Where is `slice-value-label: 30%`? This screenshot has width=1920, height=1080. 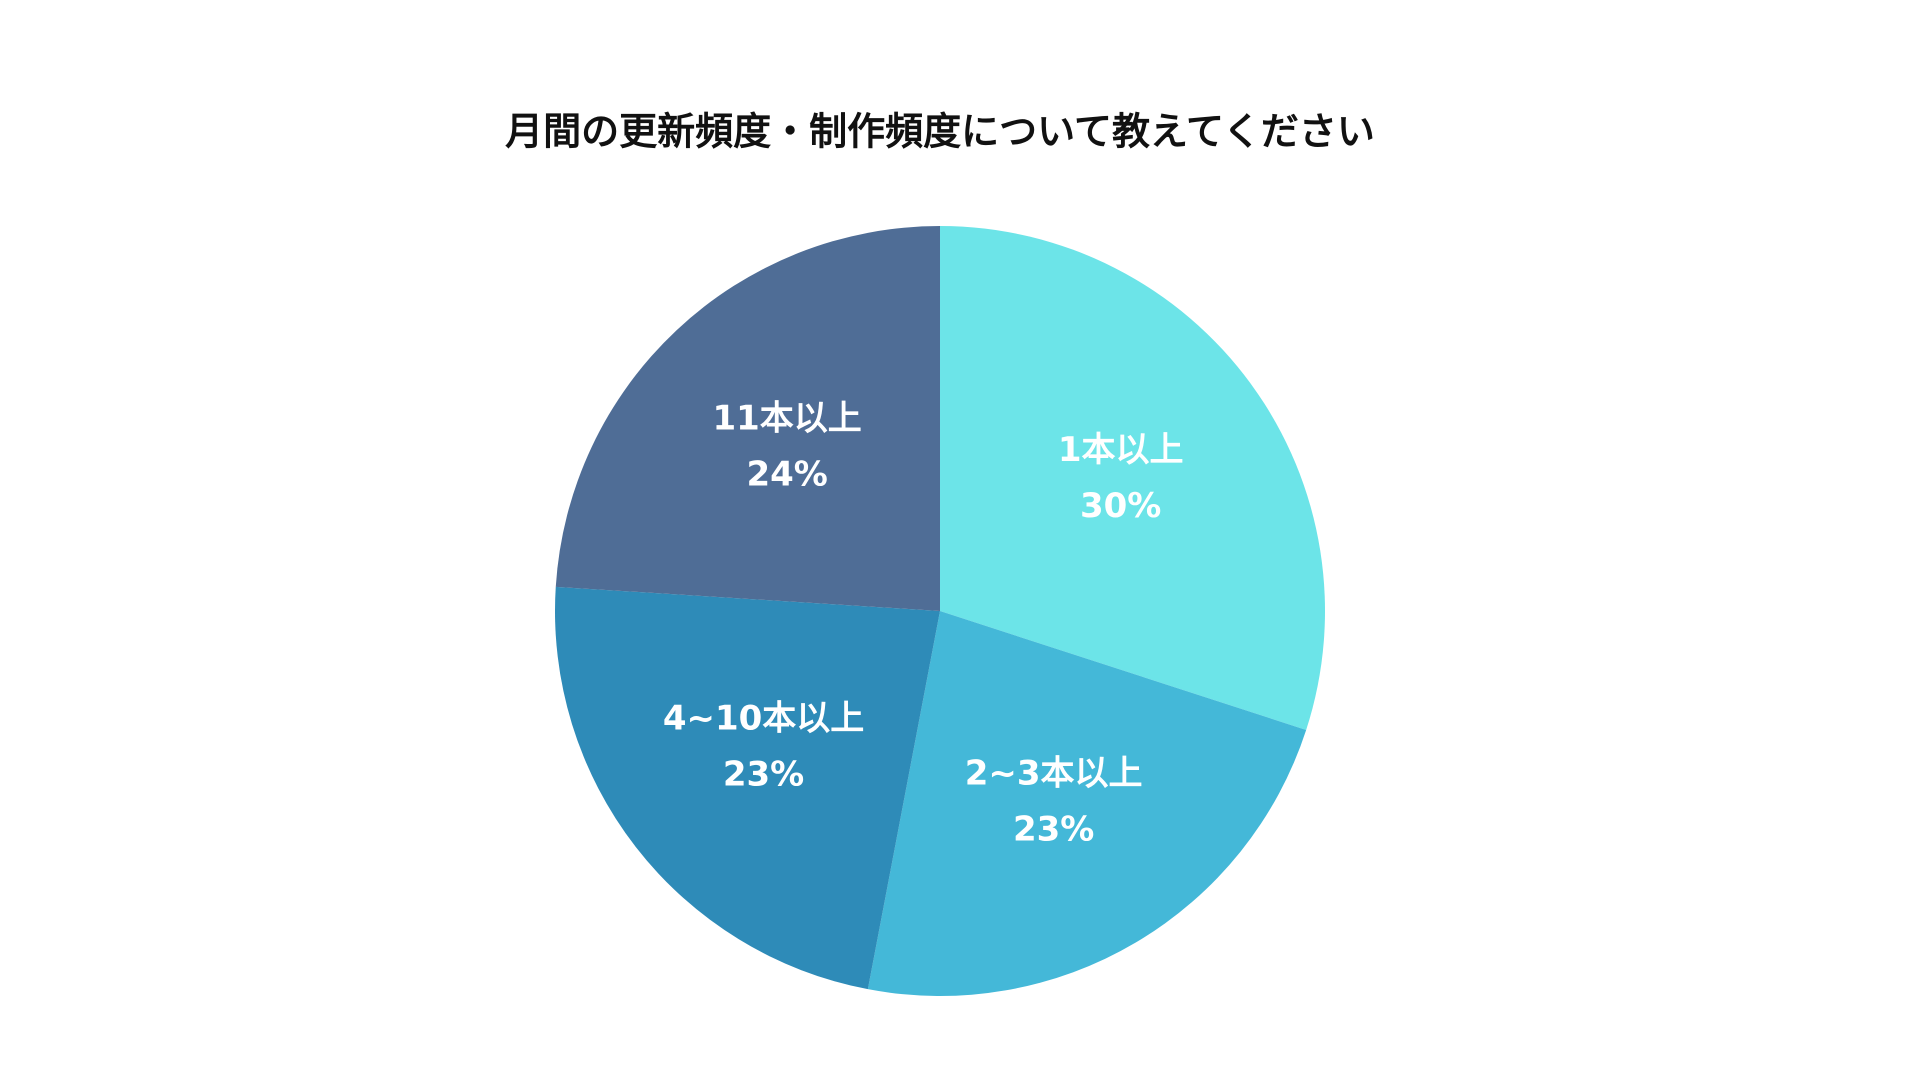
slice-value-label: 30% is located at coordinates (1120, 506).